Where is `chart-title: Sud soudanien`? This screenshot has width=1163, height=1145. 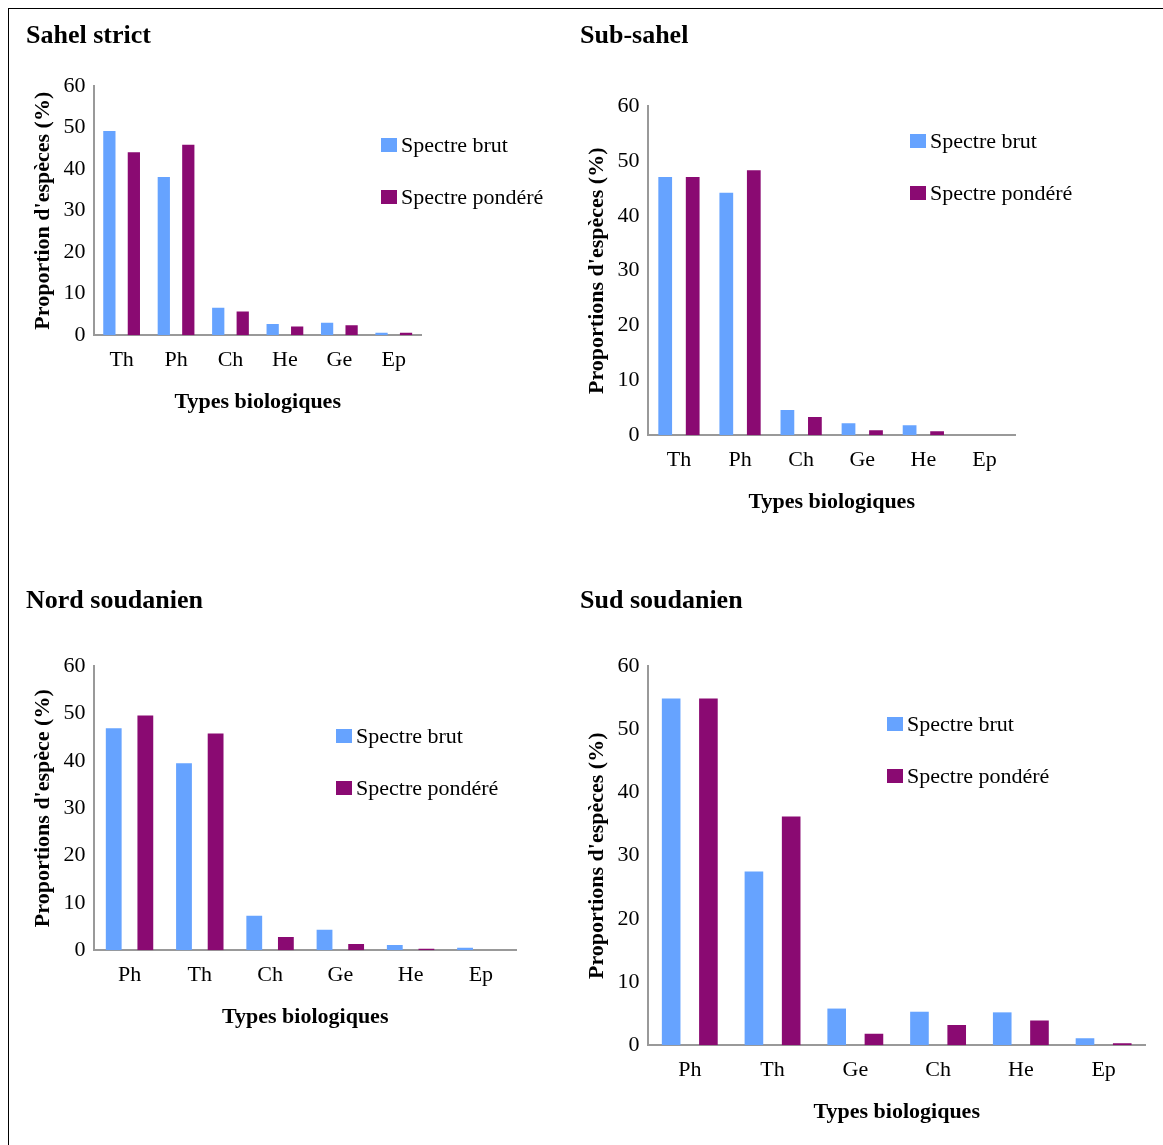 chart-title: Sud soudanien is located at coordinates (661, 600).